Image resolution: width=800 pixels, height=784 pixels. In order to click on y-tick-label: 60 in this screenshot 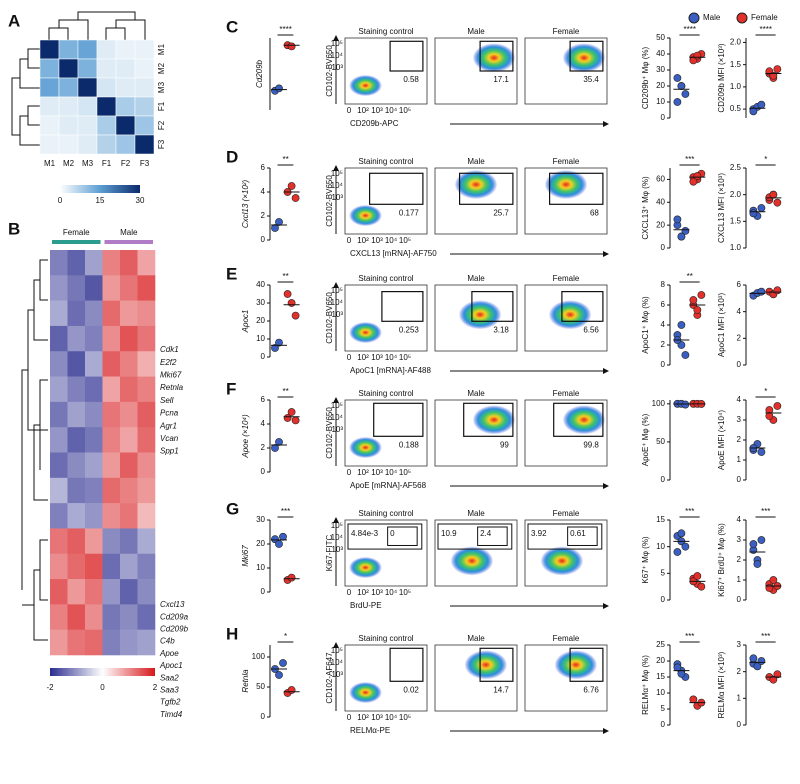, I will do `click(660, 179)`.